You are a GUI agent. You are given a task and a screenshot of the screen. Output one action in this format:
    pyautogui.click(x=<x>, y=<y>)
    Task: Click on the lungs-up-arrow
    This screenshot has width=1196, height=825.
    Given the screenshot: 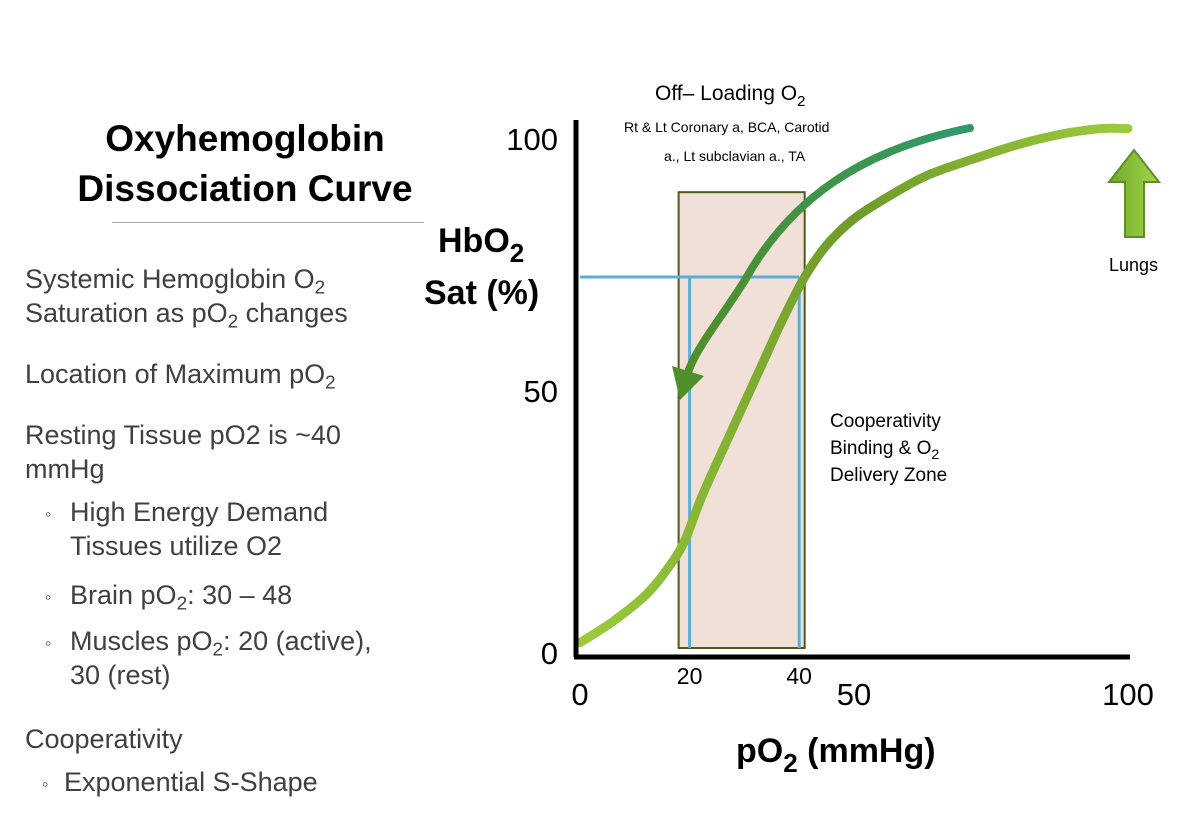 What is the action you would take?
    pyautogui.click(x=1134, y=193)
    